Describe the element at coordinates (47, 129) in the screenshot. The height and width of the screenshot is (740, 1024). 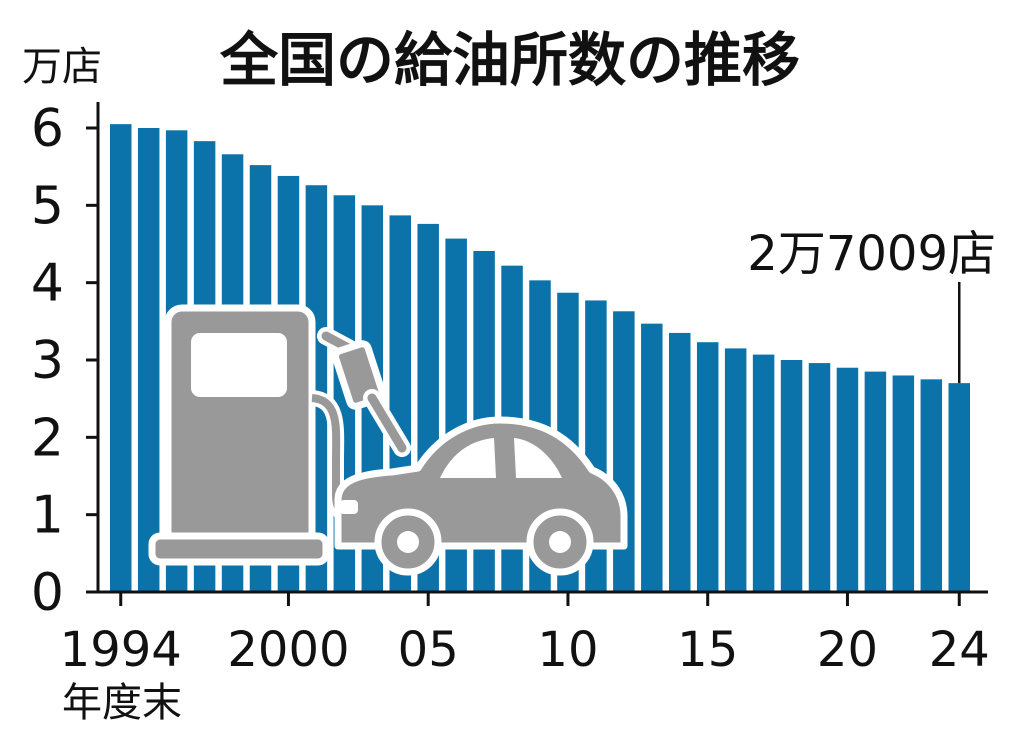
I see `y-tick-label: 6` at that location.